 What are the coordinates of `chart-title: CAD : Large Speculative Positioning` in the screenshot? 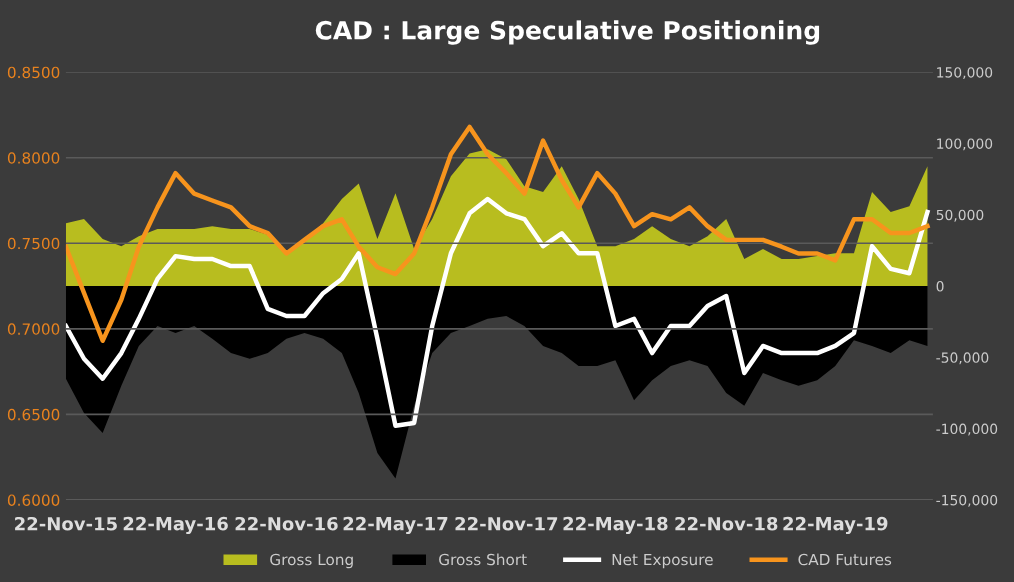 It's located at (567, 32).